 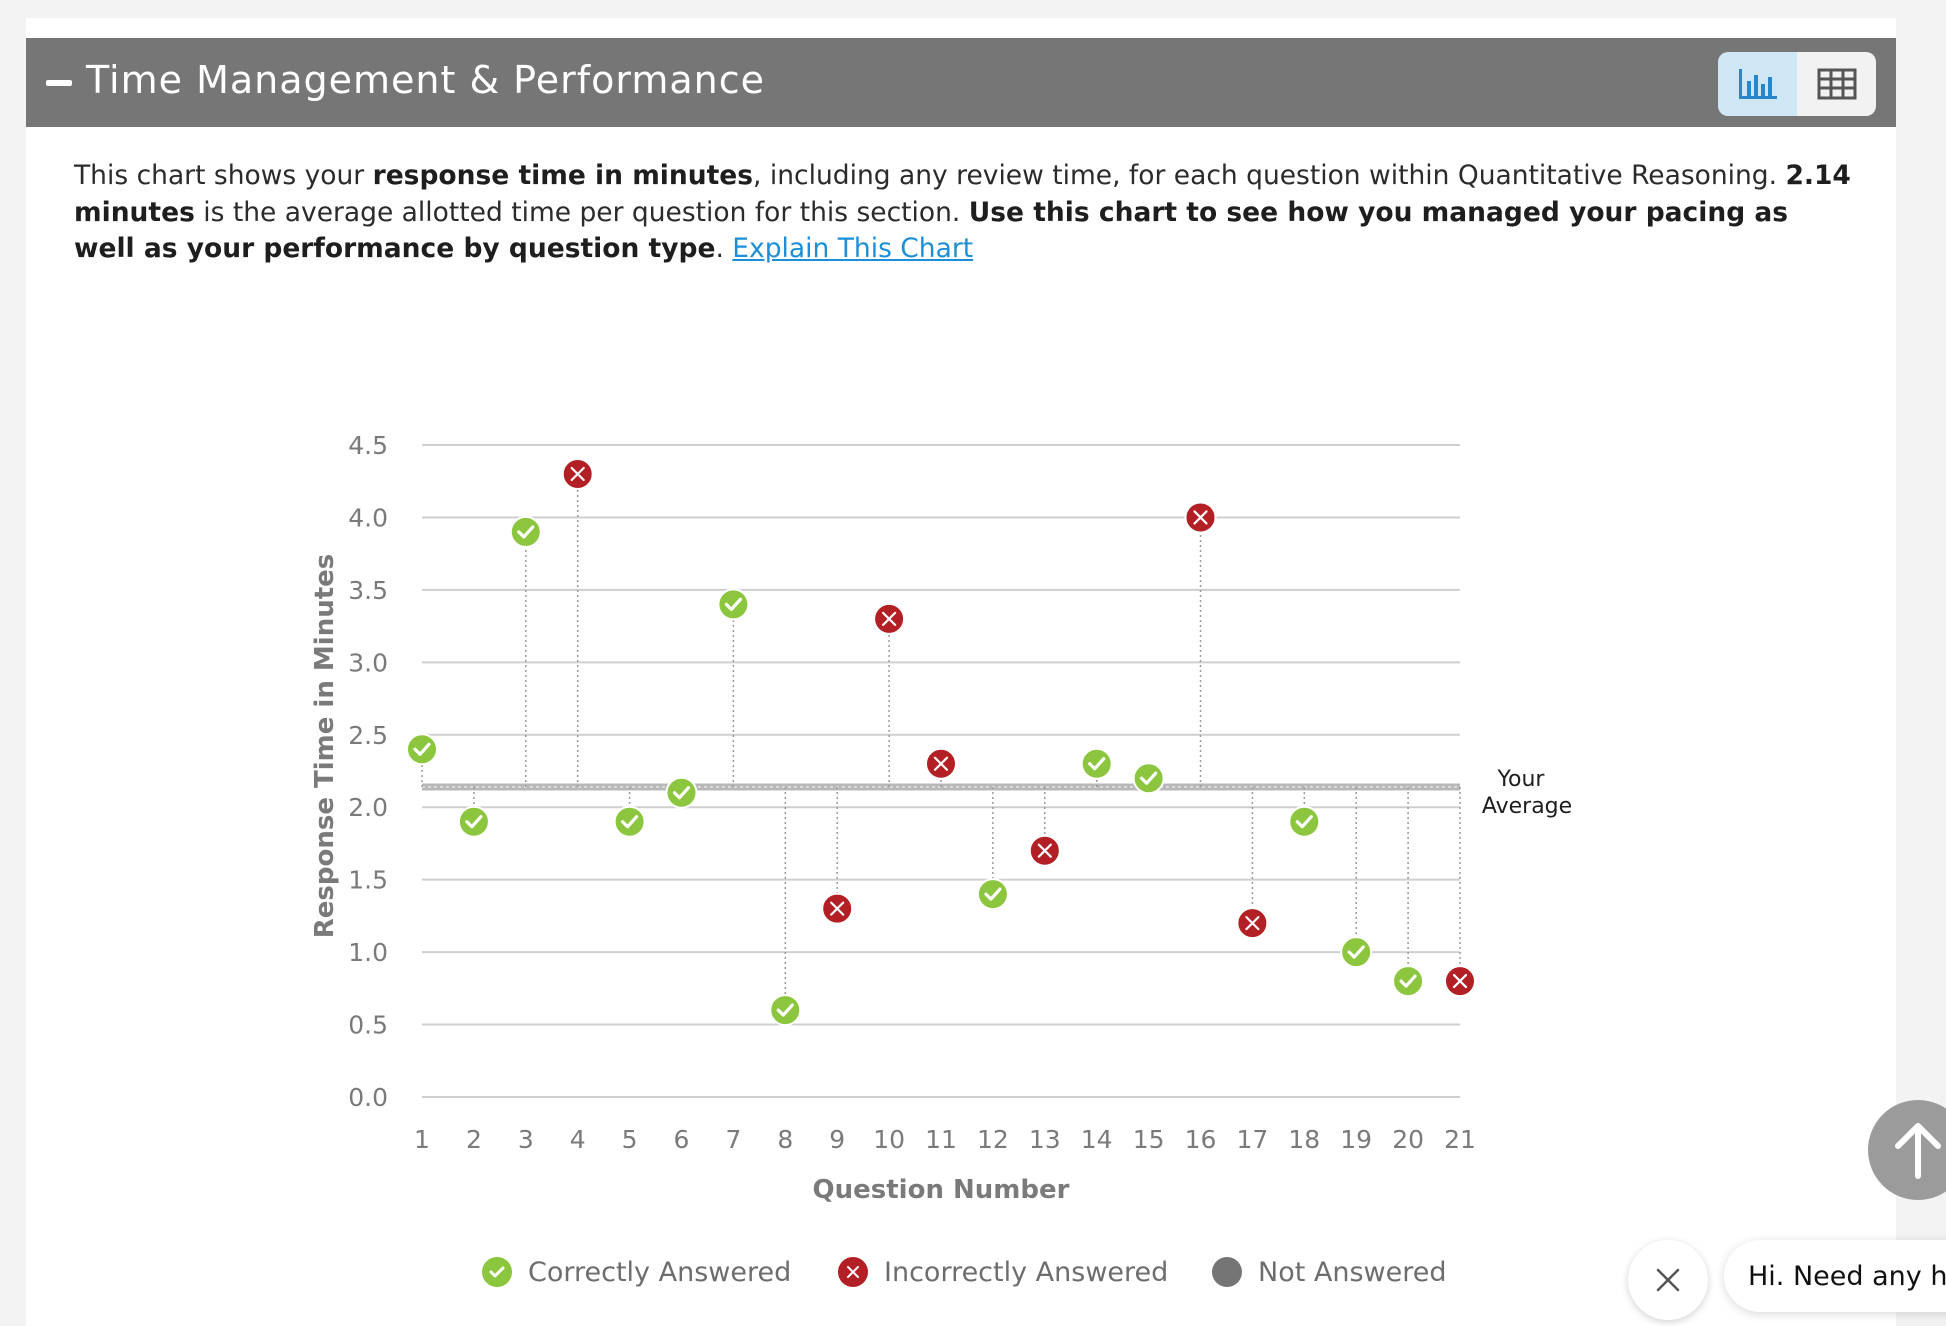 I want to click on grey-dot-icon, so click(x=1227, y=1272).